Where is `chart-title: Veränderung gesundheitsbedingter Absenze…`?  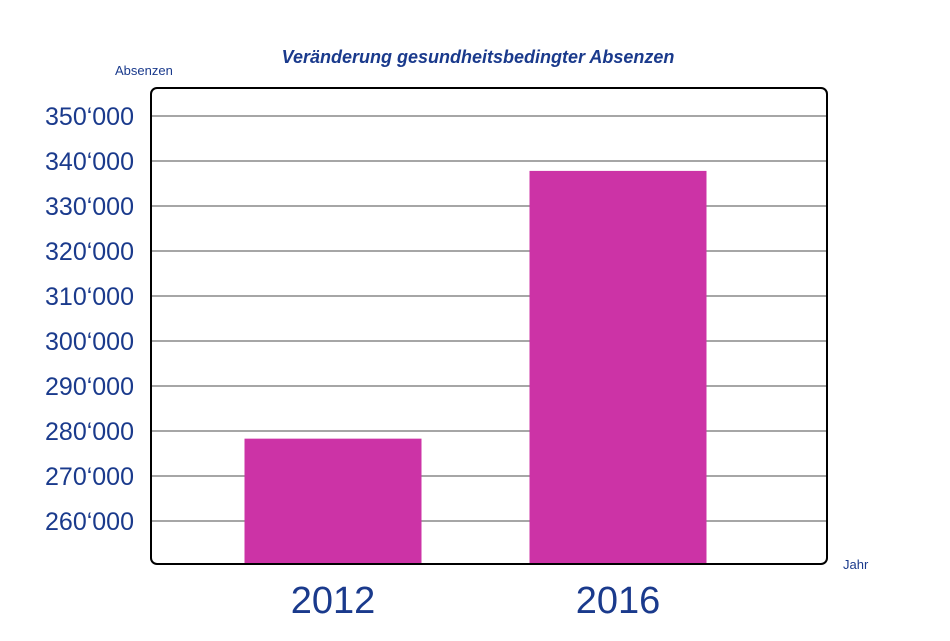 chart-title: Veränderung gesundheitsbedingter Absenze… is located at coordinates (478, 57).